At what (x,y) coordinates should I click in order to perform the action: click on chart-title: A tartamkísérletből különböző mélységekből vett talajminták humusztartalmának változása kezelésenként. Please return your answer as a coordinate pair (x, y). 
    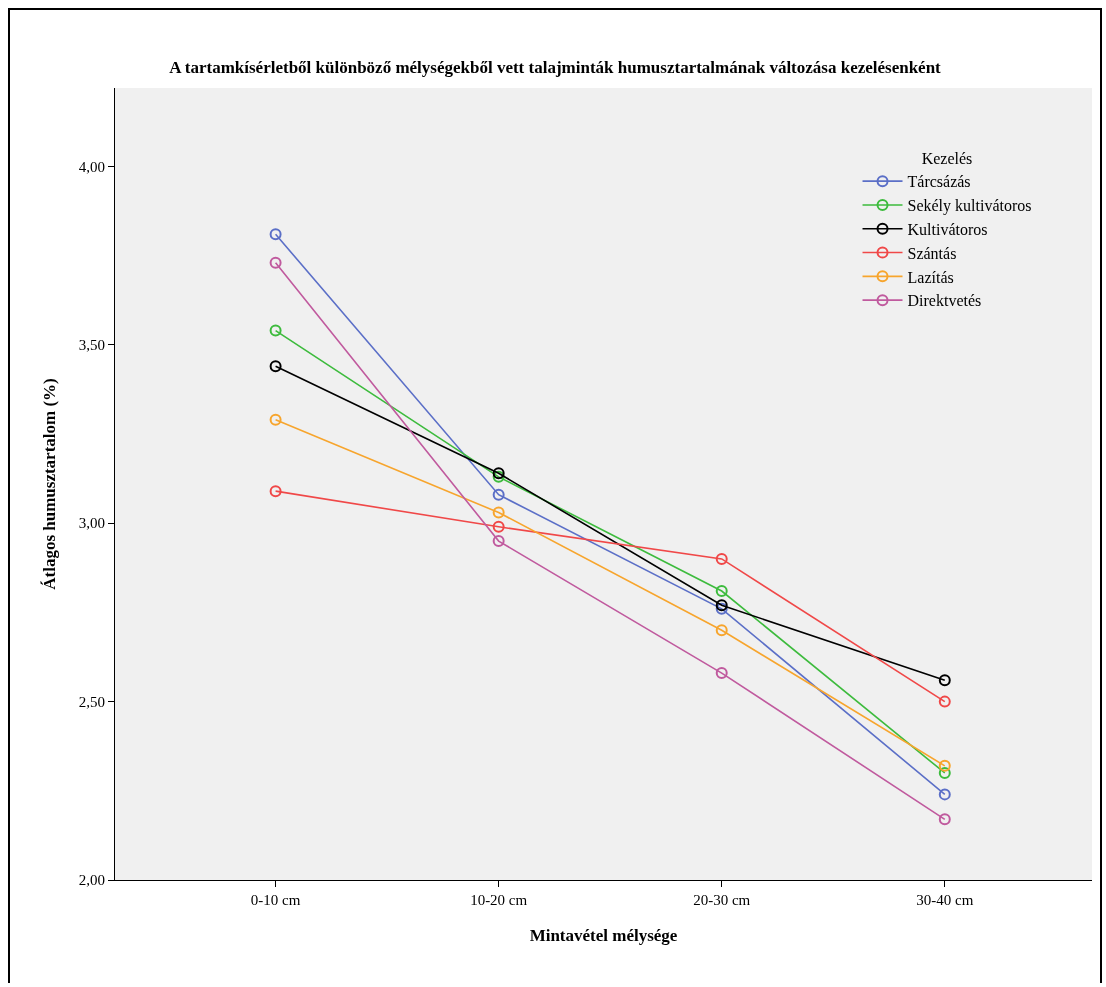
    Looking at the image, I should click on (555, 68).